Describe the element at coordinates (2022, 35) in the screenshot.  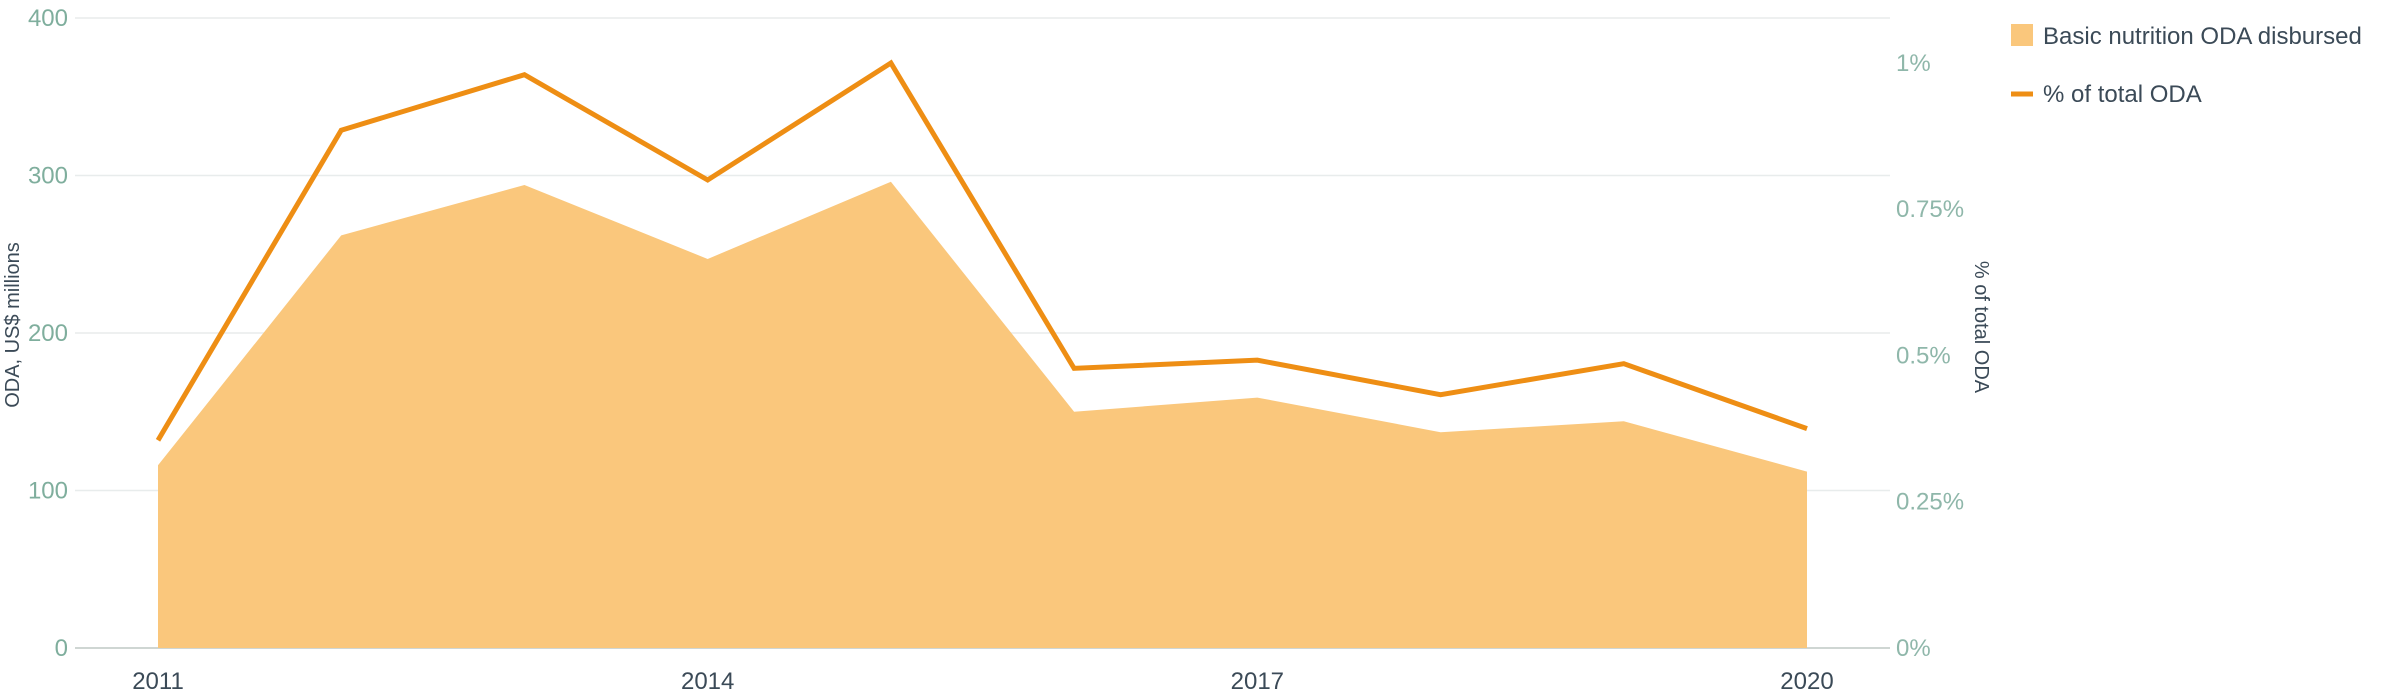
I see `legend-swatch-area` at that location.